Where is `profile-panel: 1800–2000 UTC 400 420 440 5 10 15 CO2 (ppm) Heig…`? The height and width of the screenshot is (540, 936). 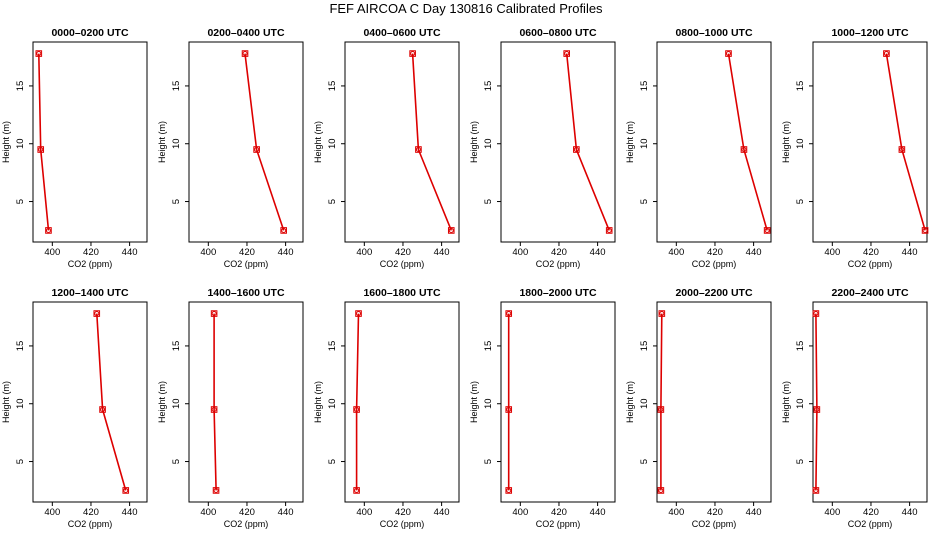
profile-panel: 1800–2000 UTC 400 420 440 5 10 15 CO2 (ppm) Heig… is located at coordinates (542, 408).